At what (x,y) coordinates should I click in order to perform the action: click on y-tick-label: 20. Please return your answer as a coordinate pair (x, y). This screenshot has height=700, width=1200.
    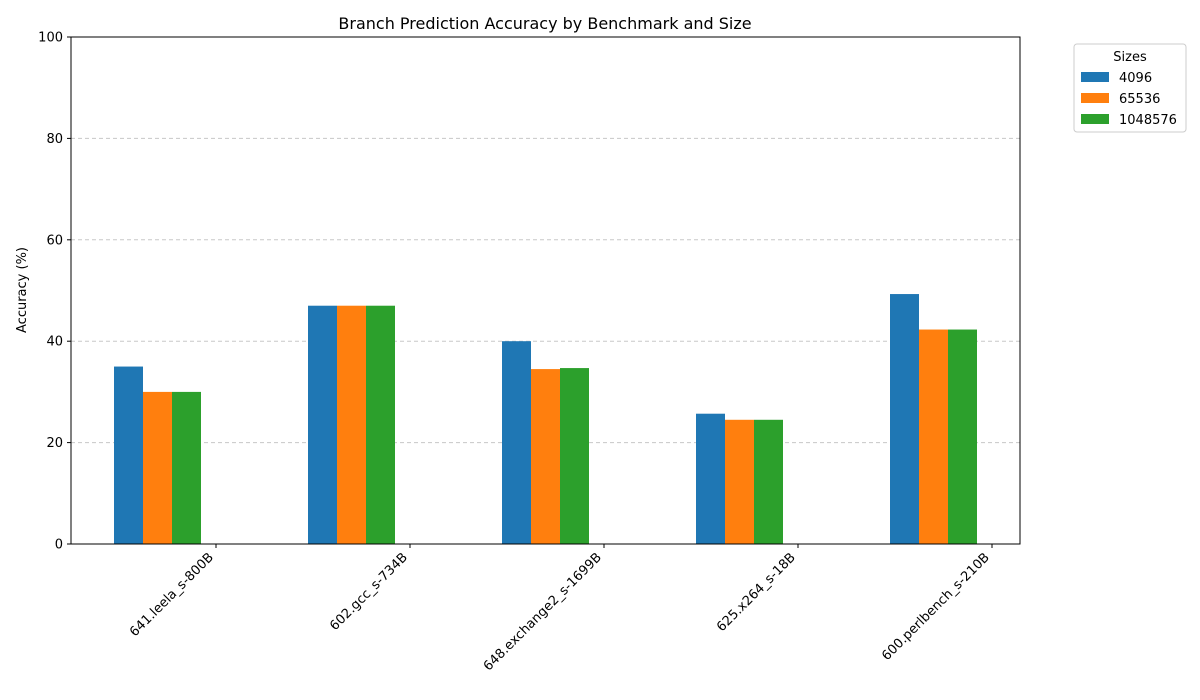
    Looking at the image, I should click on (54, 443).